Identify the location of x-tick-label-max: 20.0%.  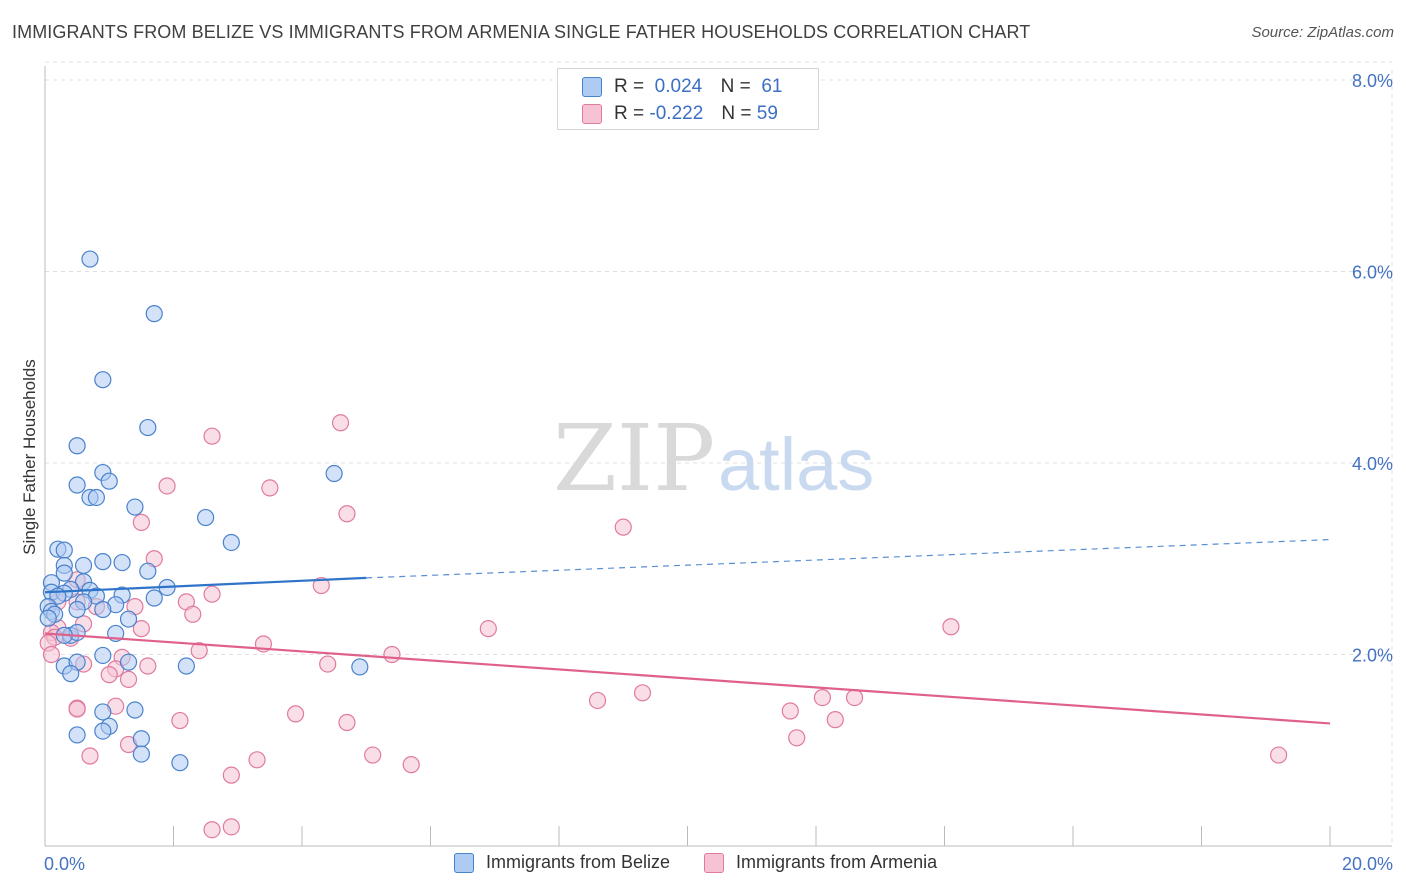
(1367, 864).